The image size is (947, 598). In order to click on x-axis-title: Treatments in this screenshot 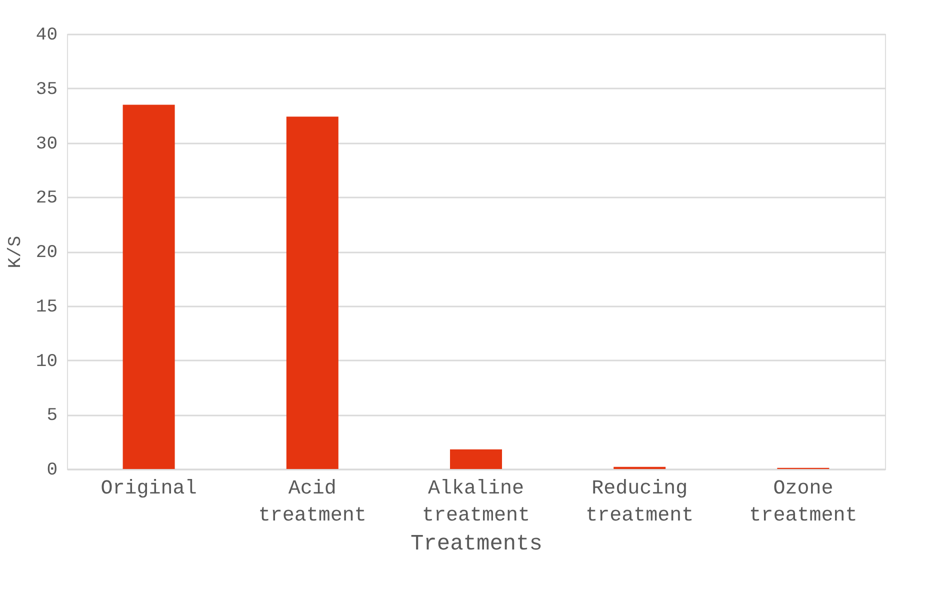, I will do `click(476, 544)`.